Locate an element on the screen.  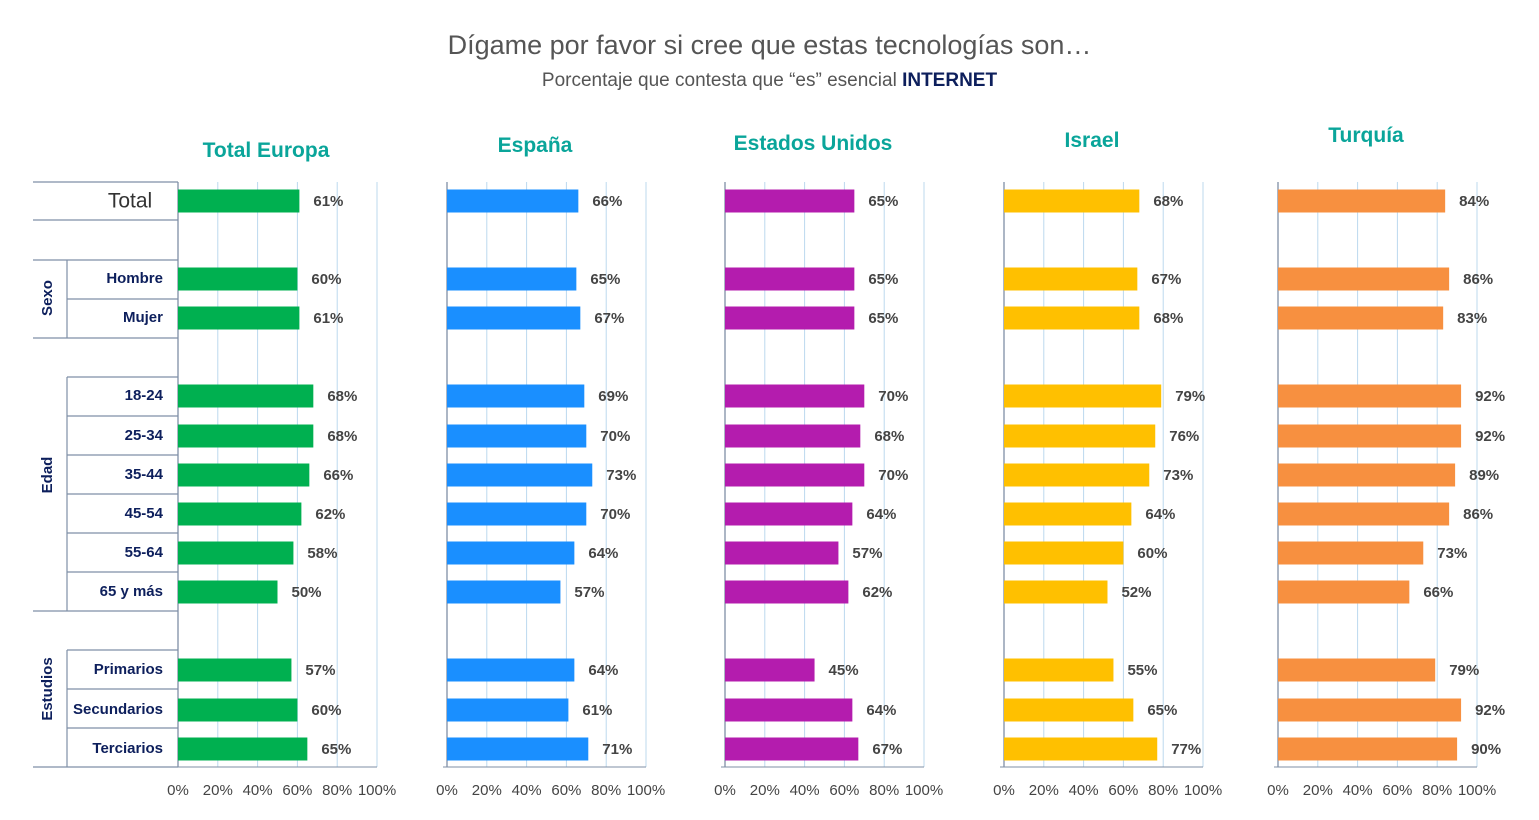
data-label: 86% is located at coordinates (1478, 514).